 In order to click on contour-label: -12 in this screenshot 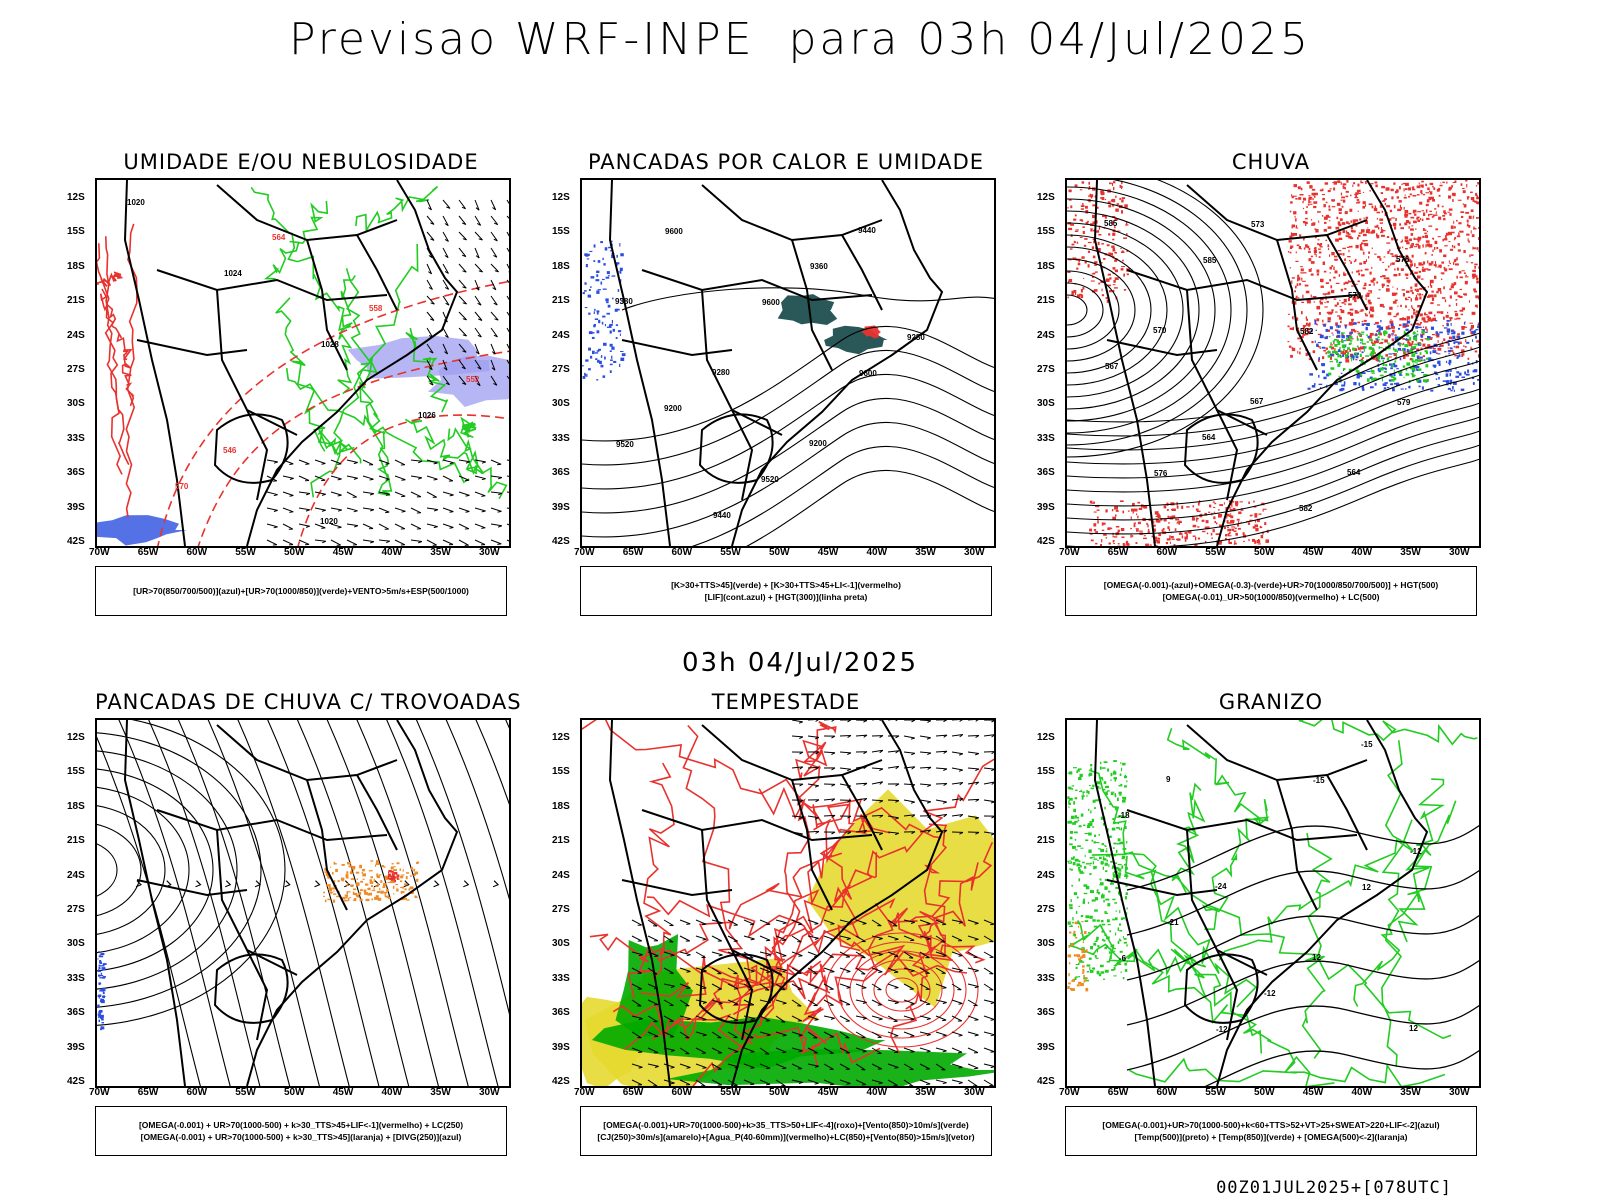, I will do `click(1222, 1029)`.